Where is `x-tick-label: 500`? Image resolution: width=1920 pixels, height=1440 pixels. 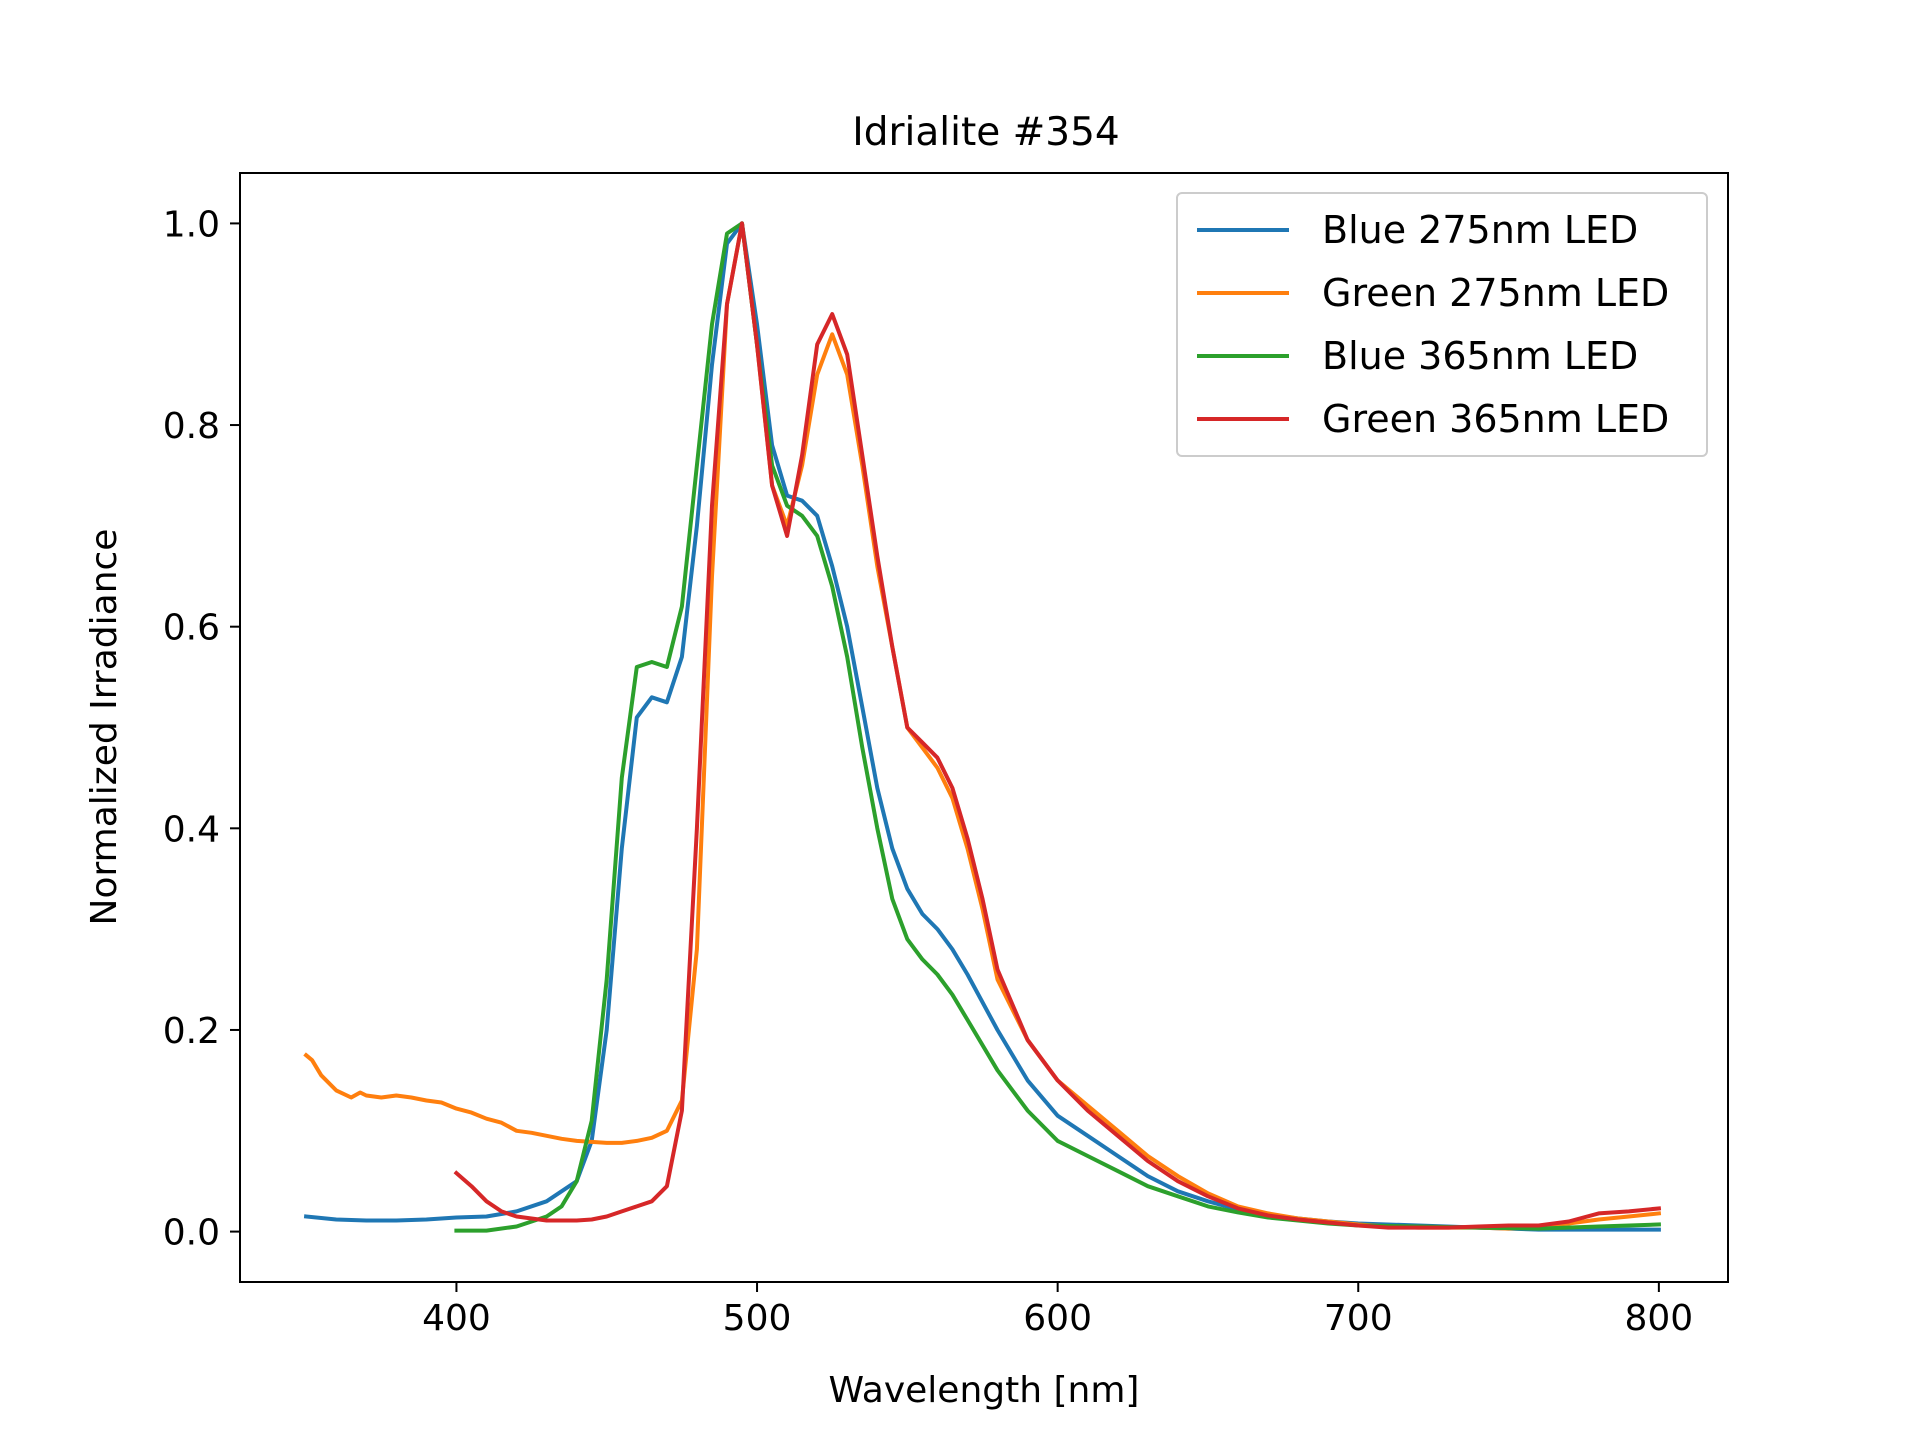 x-tick-label: 500 is located at coordinates (757, 1318).